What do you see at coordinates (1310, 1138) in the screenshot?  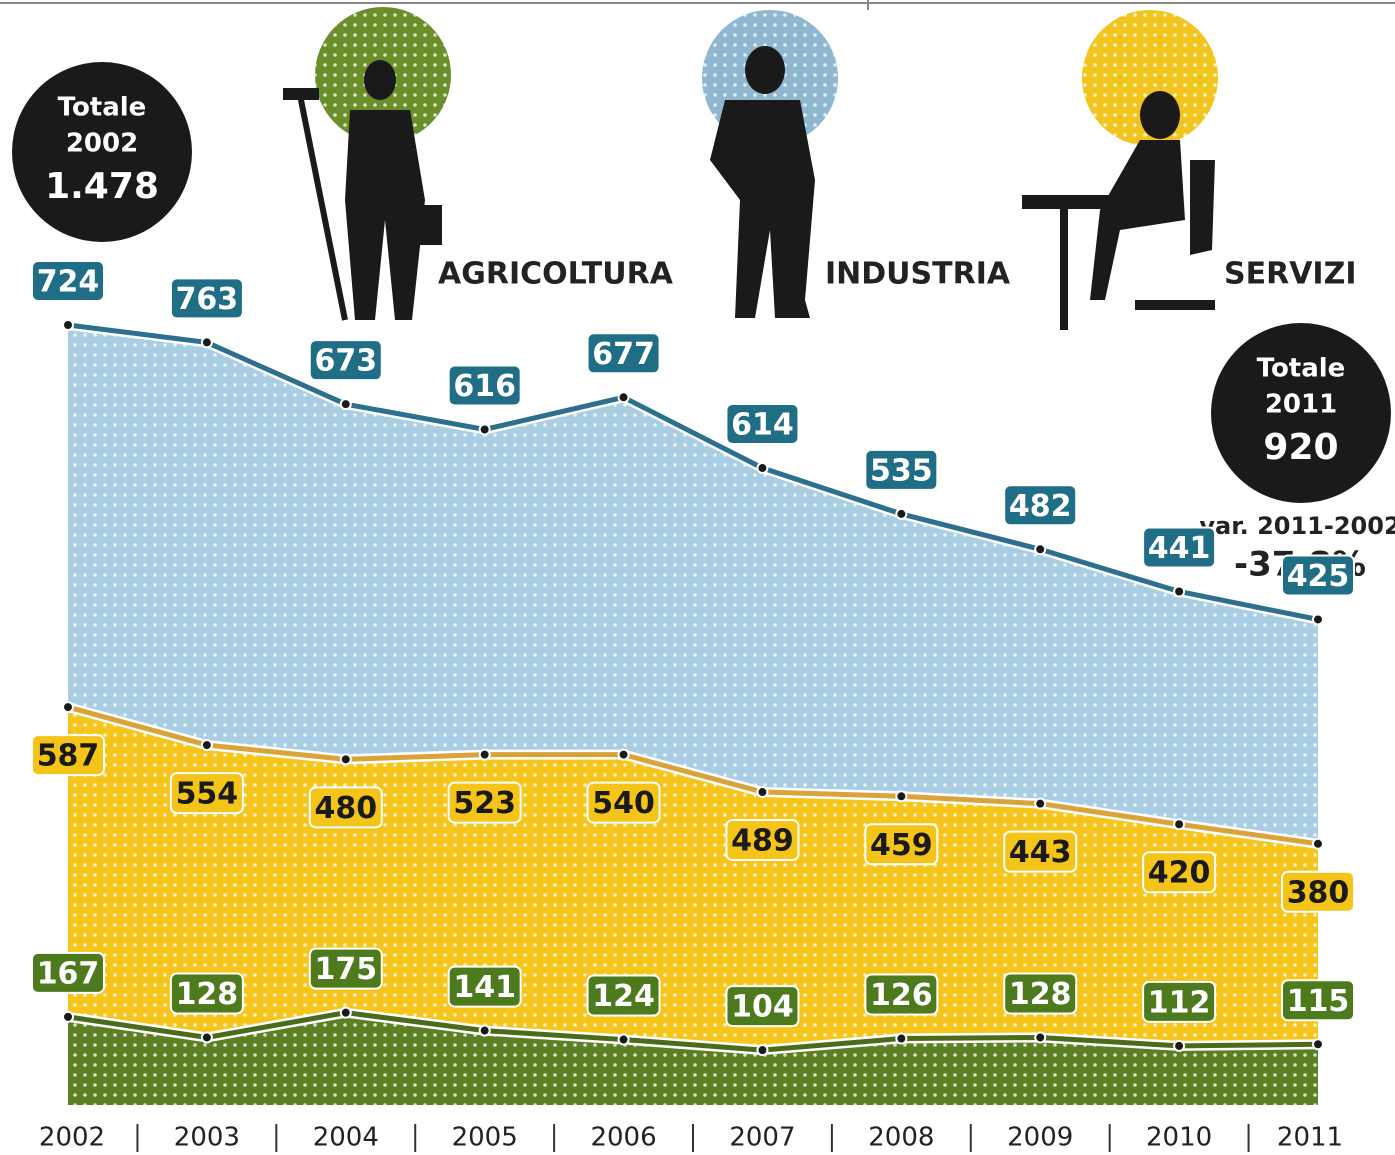 I see `x-tick-label: 2011` at bounding box center [1310, 1138].